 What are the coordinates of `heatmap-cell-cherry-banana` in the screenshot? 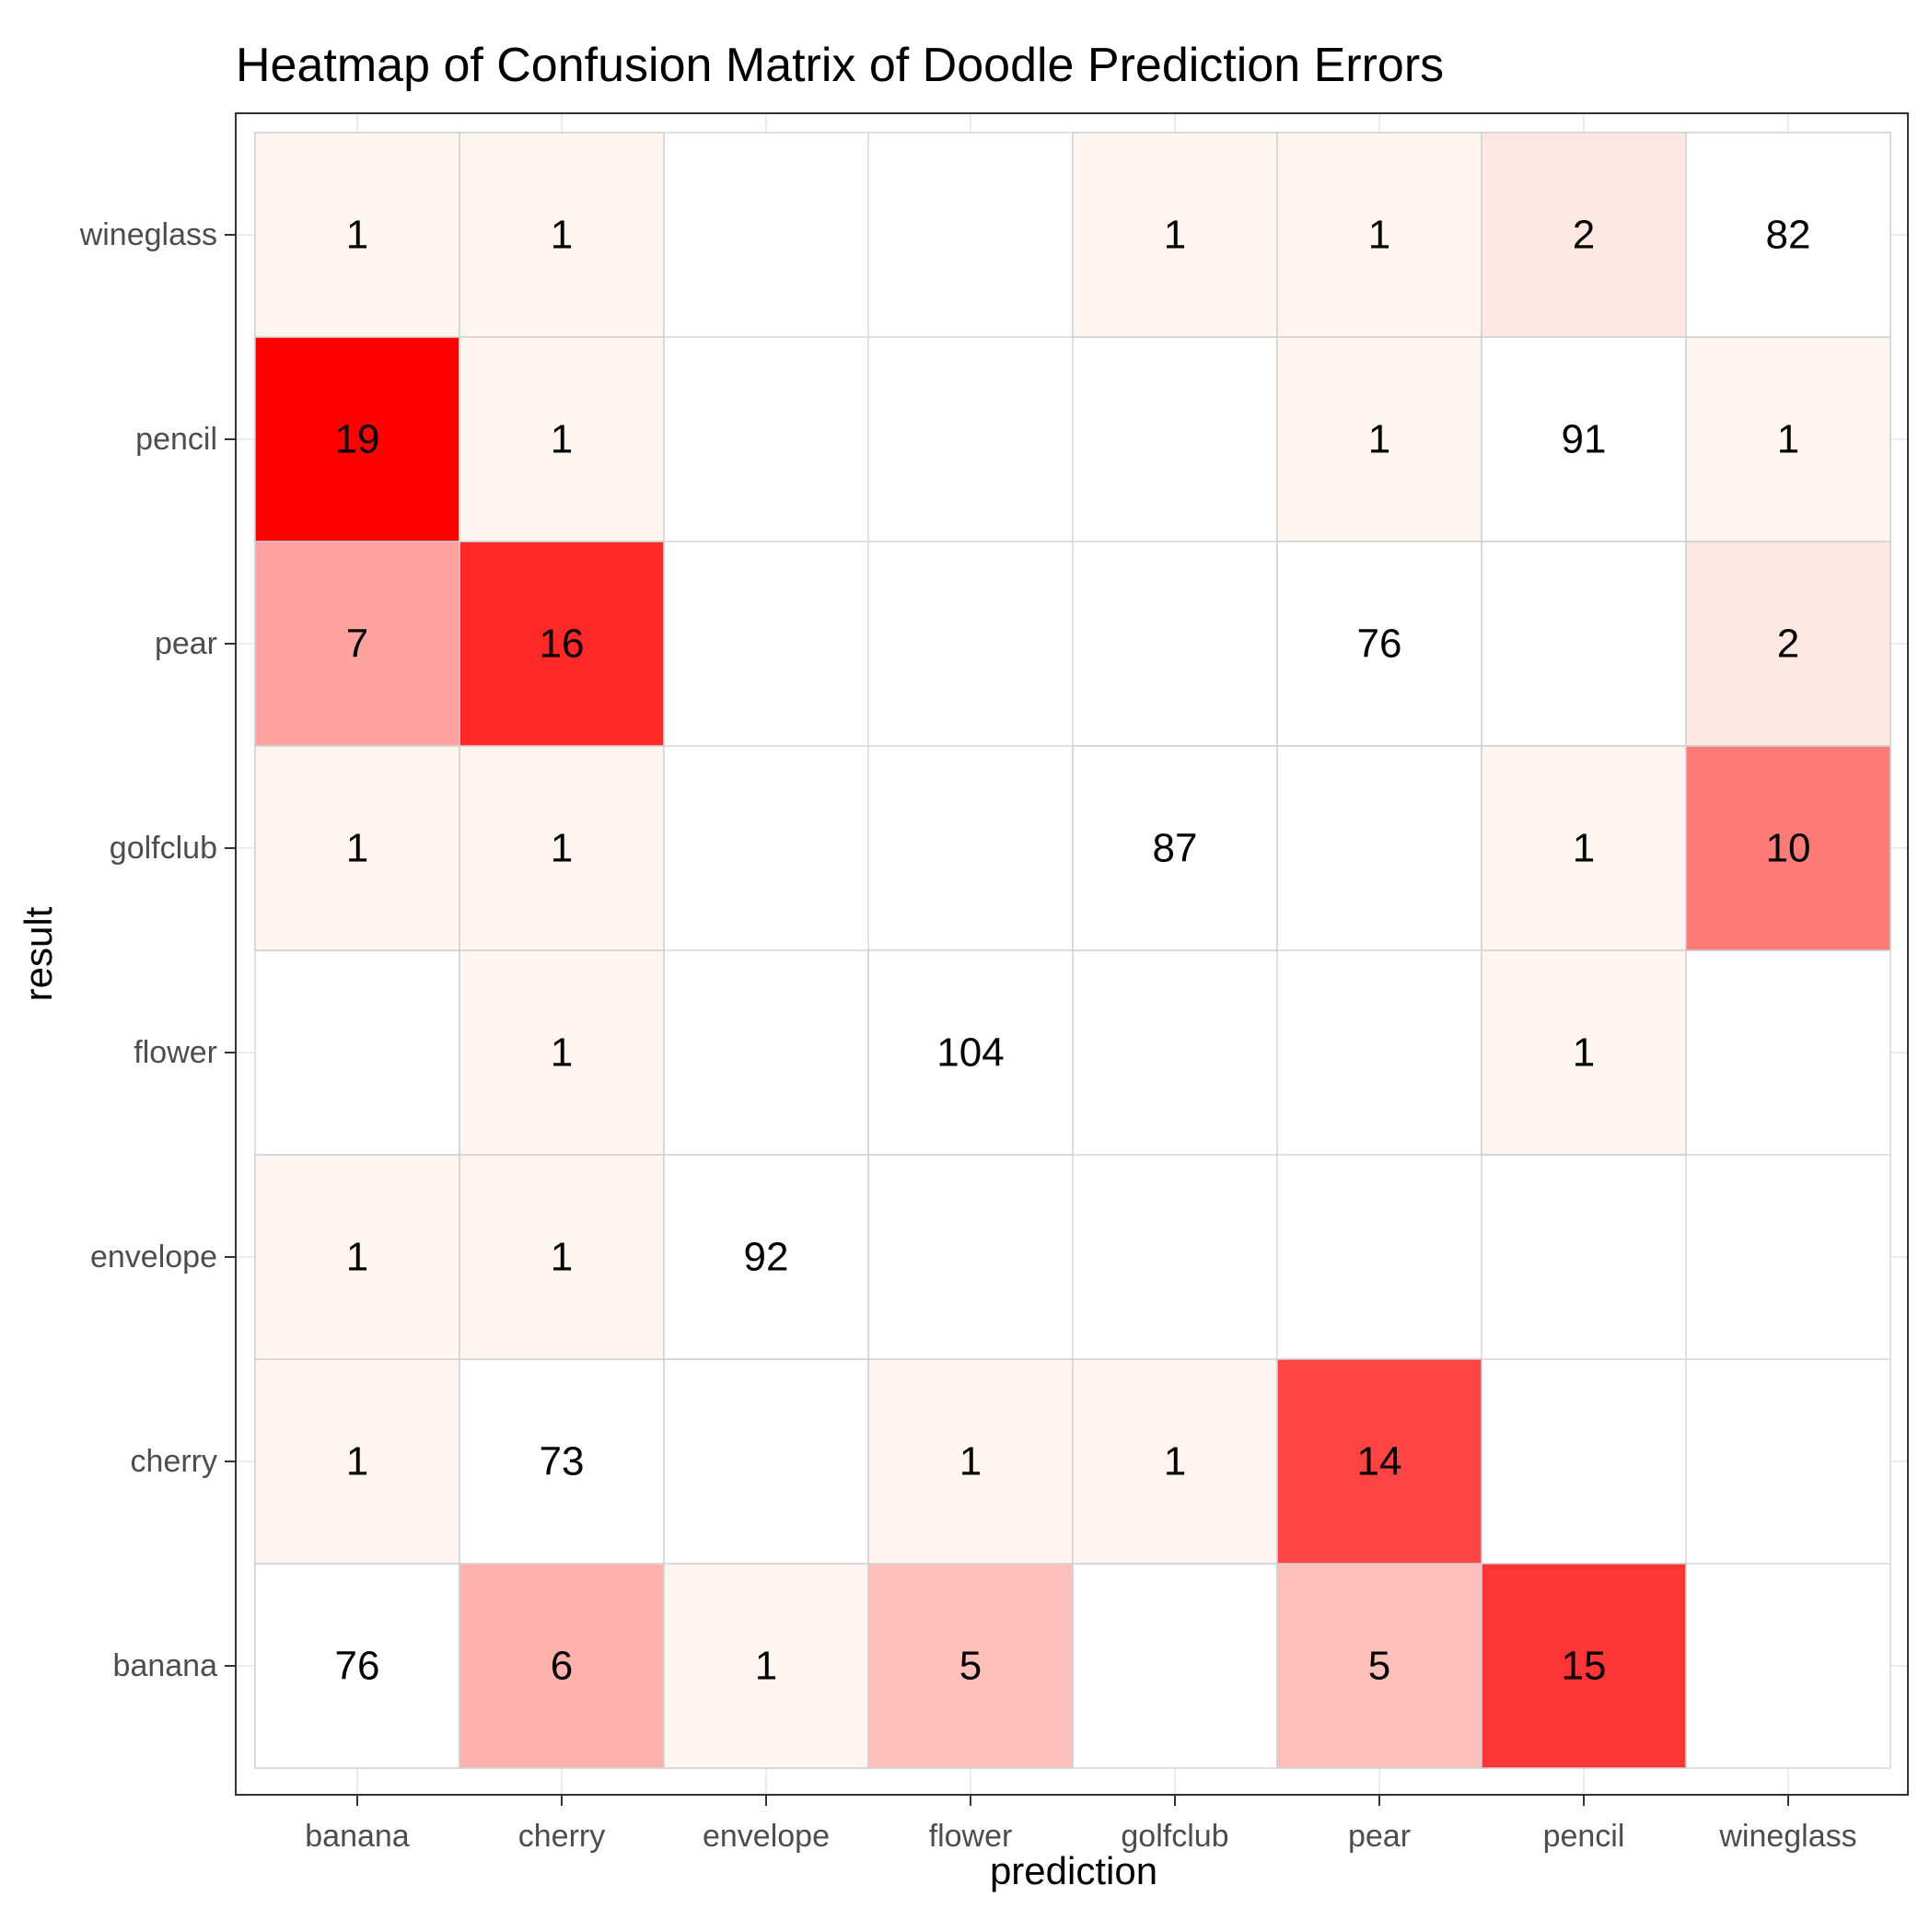 It's located at (357, 1461).